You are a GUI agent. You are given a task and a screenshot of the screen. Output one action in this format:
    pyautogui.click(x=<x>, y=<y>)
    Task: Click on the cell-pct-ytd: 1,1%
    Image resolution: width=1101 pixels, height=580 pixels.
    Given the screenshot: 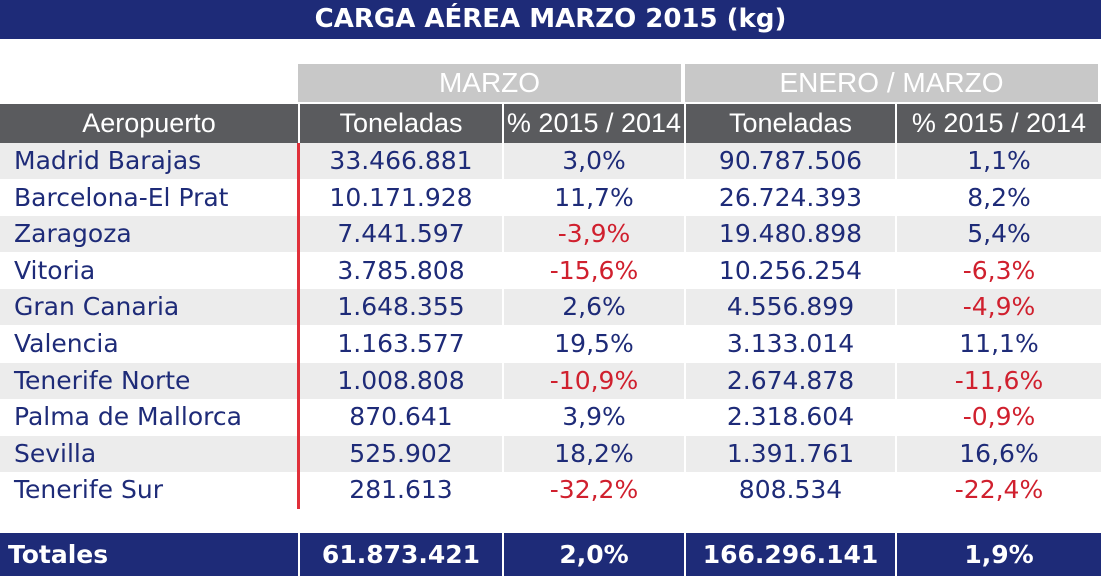 What is the action you would take?
    pyautogui.click(x=999, y=160)
    